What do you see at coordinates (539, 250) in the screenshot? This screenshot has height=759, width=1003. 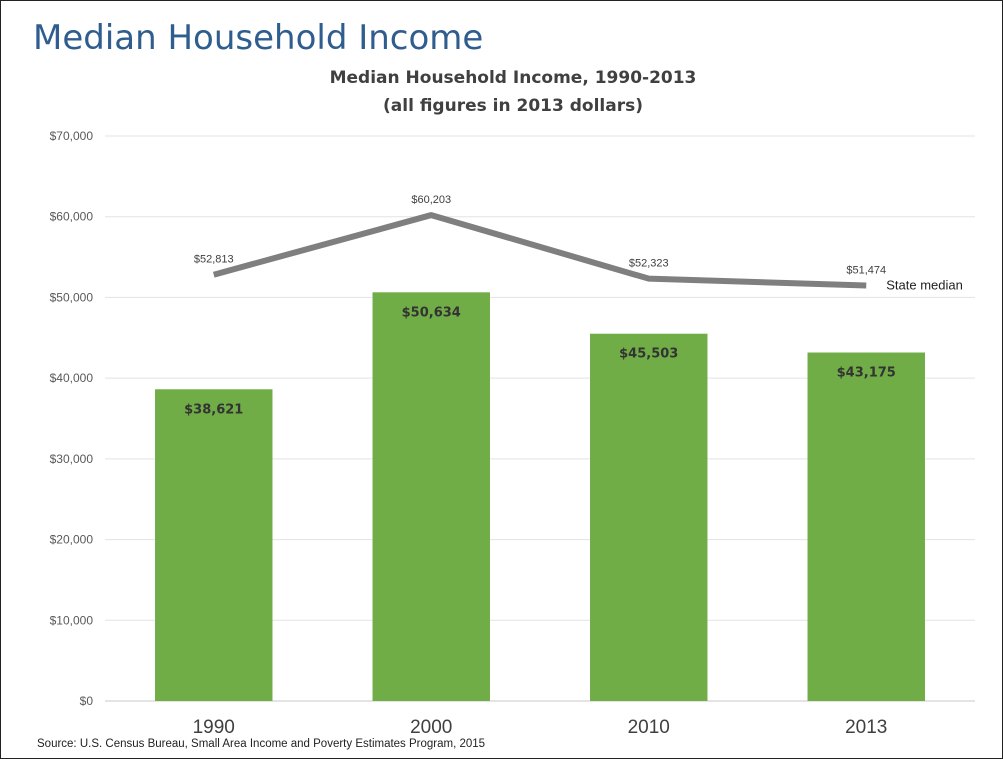 I see `state-median-line` at bounding box center [539, 250].